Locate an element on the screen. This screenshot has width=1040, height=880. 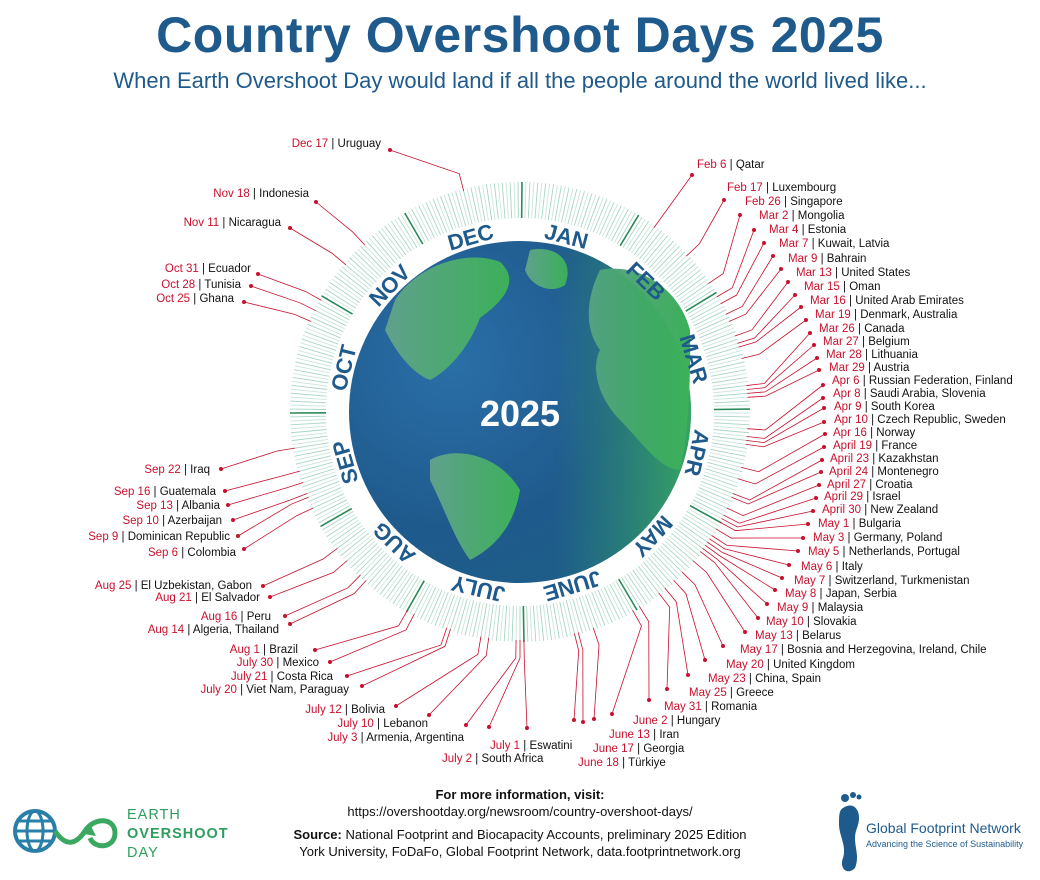
country-label: May 1 | Bulgaria is located at coordinates (860, 524).